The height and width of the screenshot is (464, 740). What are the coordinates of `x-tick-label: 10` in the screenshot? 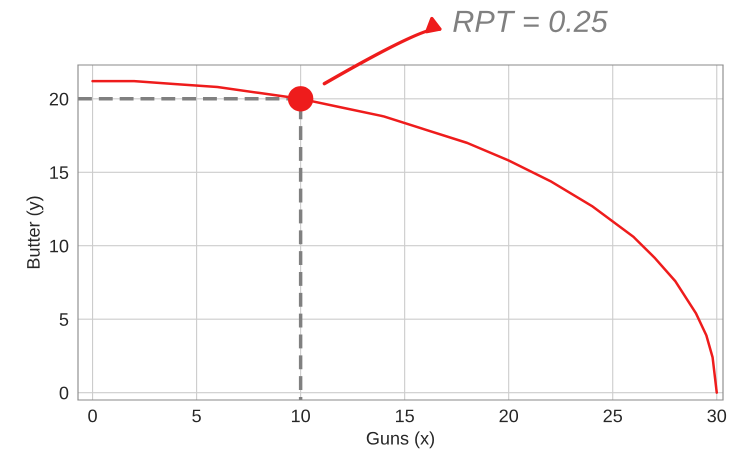 It's located at (301, 416).